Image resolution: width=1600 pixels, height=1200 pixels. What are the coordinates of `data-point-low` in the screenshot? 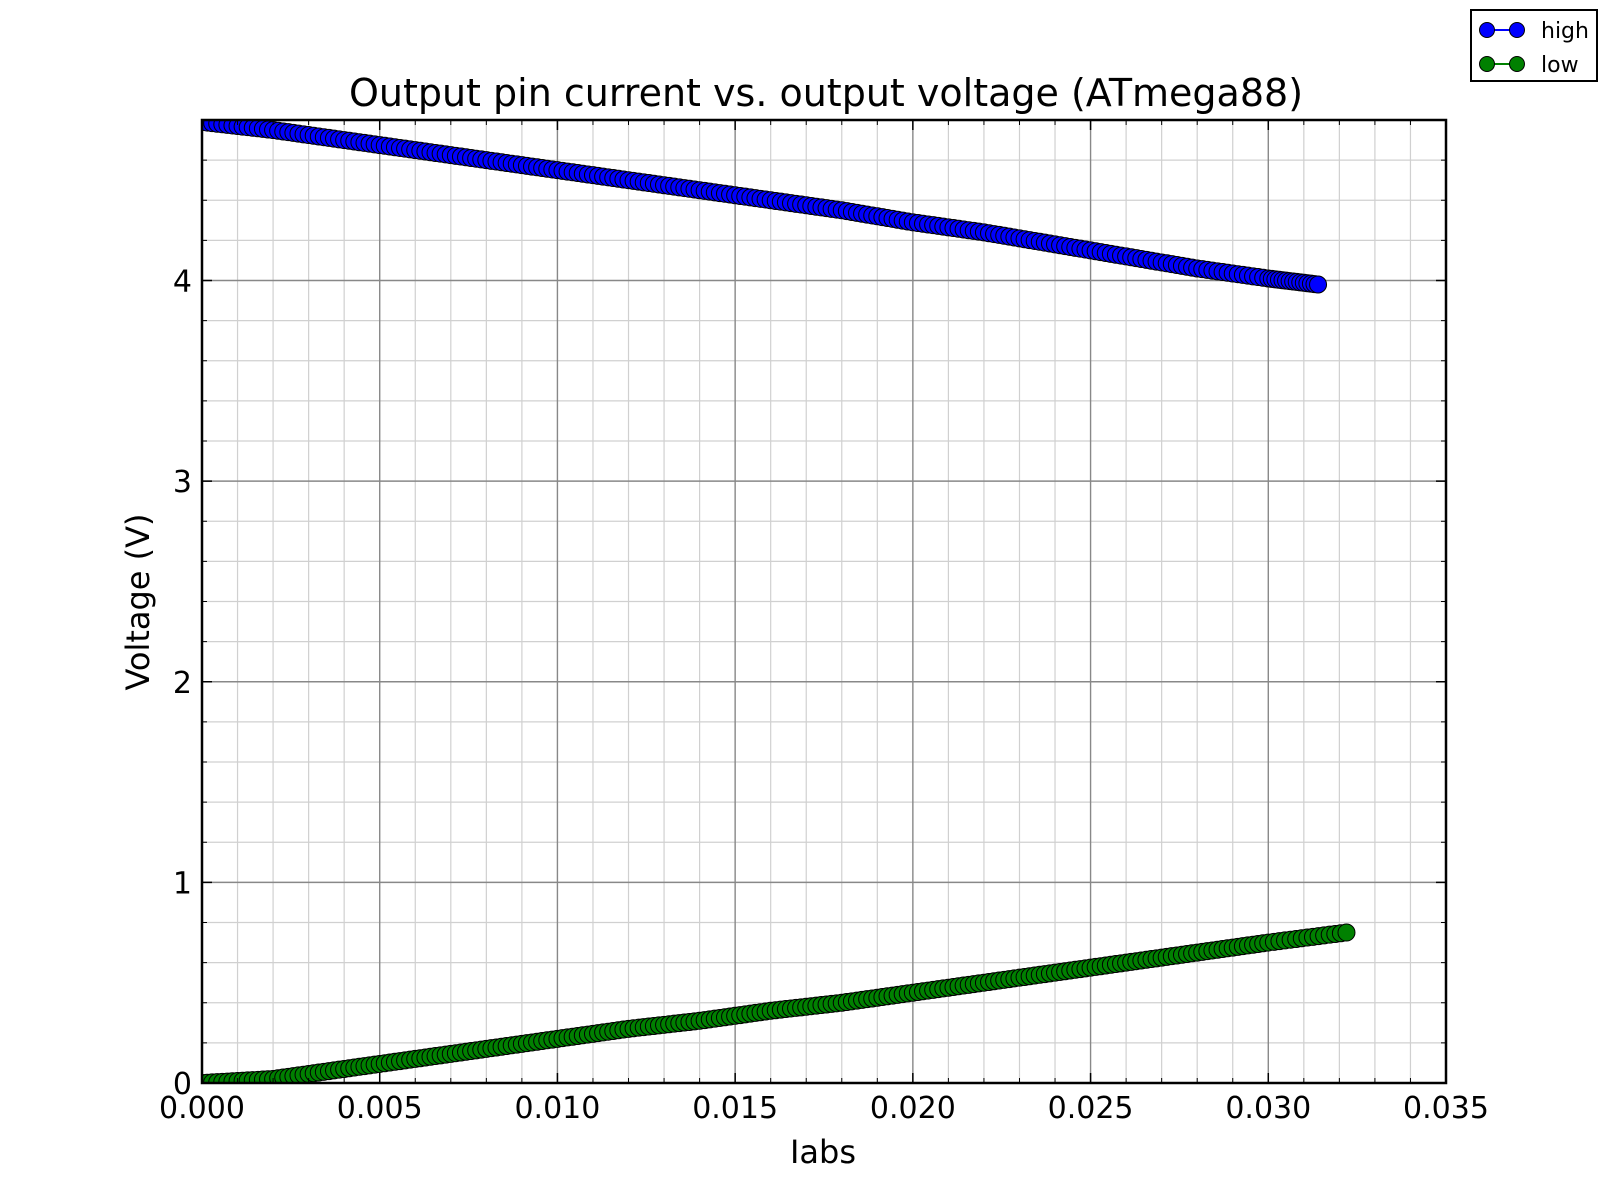 It's located at (1346, 932).